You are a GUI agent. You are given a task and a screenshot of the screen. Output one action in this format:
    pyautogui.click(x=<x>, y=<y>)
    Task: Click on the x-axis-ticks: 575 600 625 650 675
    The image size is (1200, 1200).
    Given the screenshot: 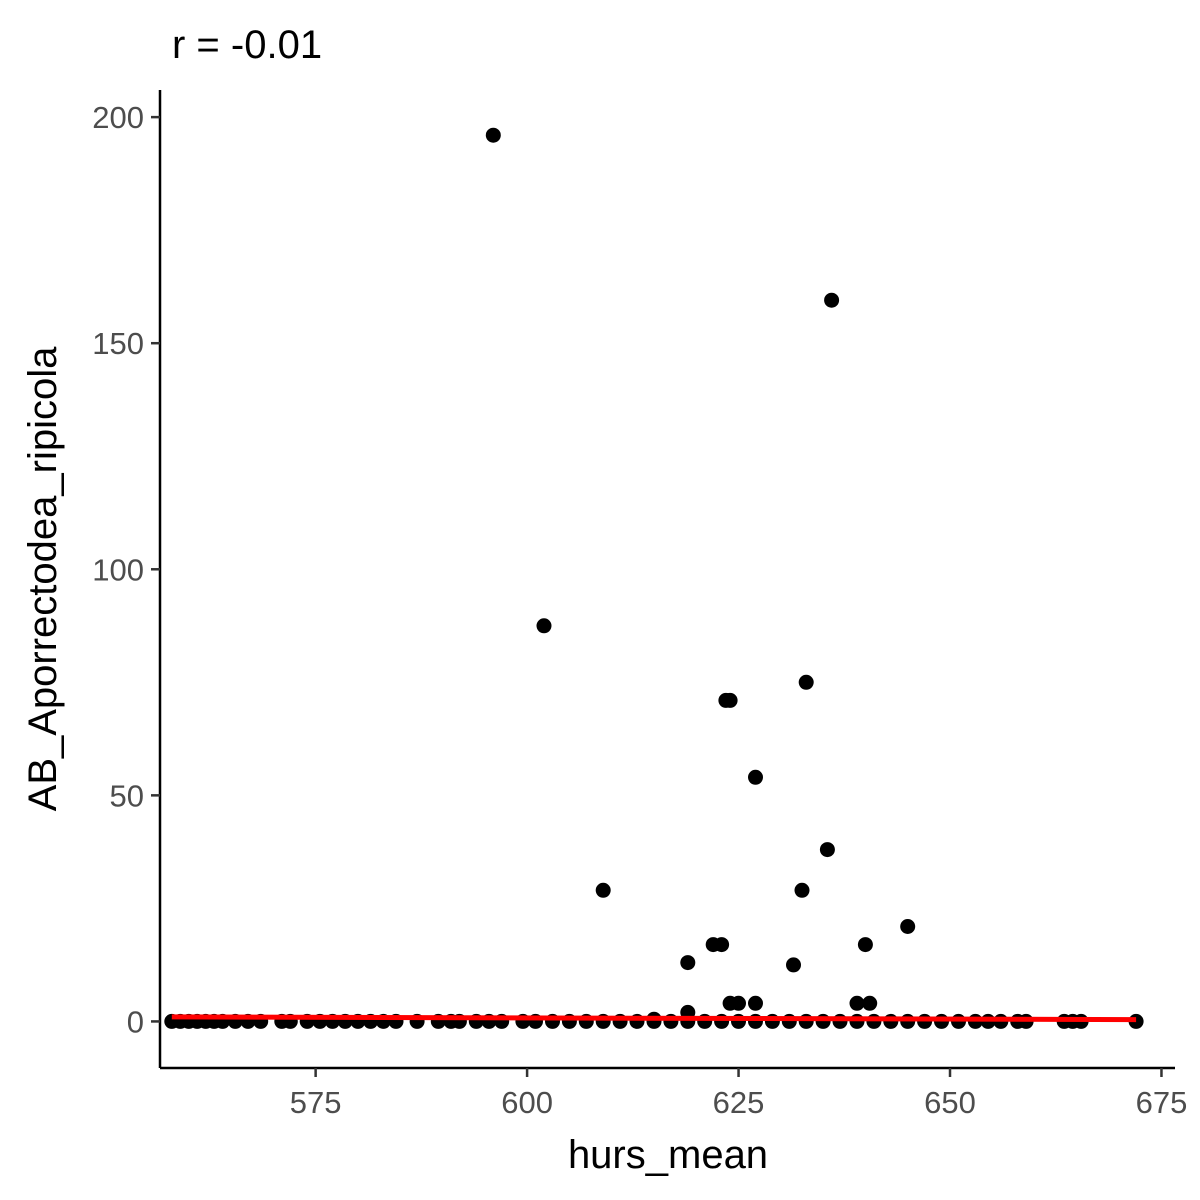 What is the action you would take?
    pyautogui.click(x=739, y=1094)
    